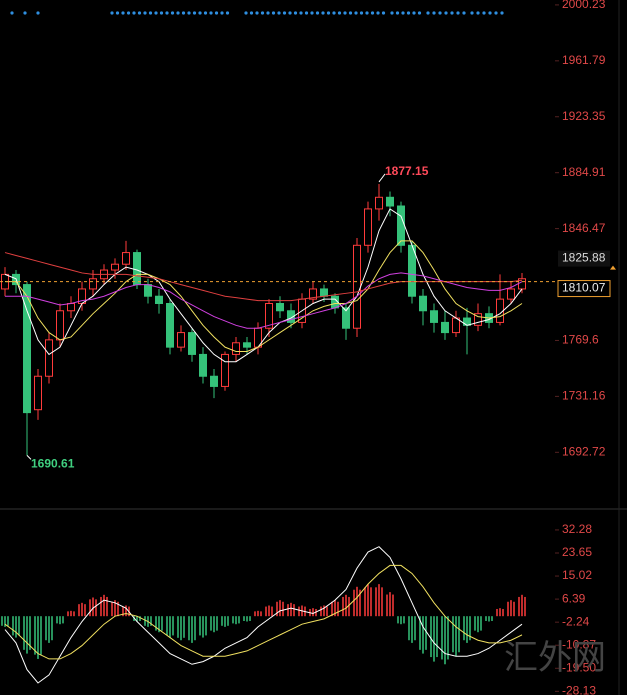 Image resolution: width=627 pixels, height=695 pixels. I want to click on marker-price-label: 1825.88, so click(584, 258).